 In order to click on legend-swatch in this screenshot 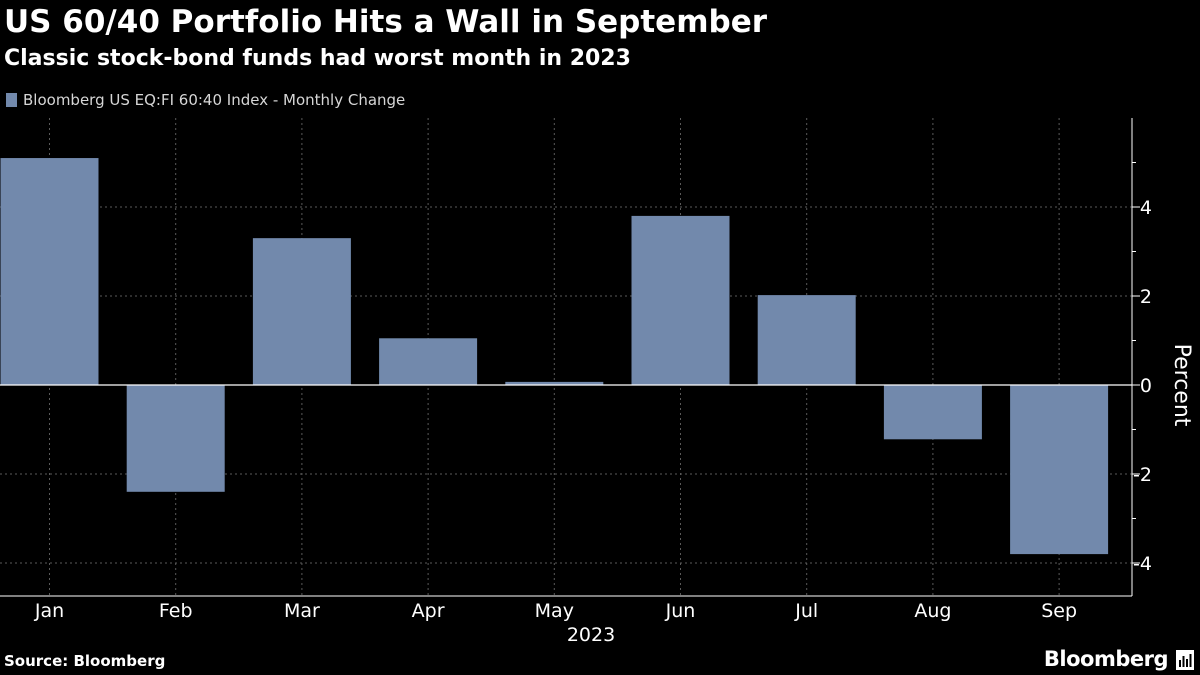, I will do `click(11, 100)`.